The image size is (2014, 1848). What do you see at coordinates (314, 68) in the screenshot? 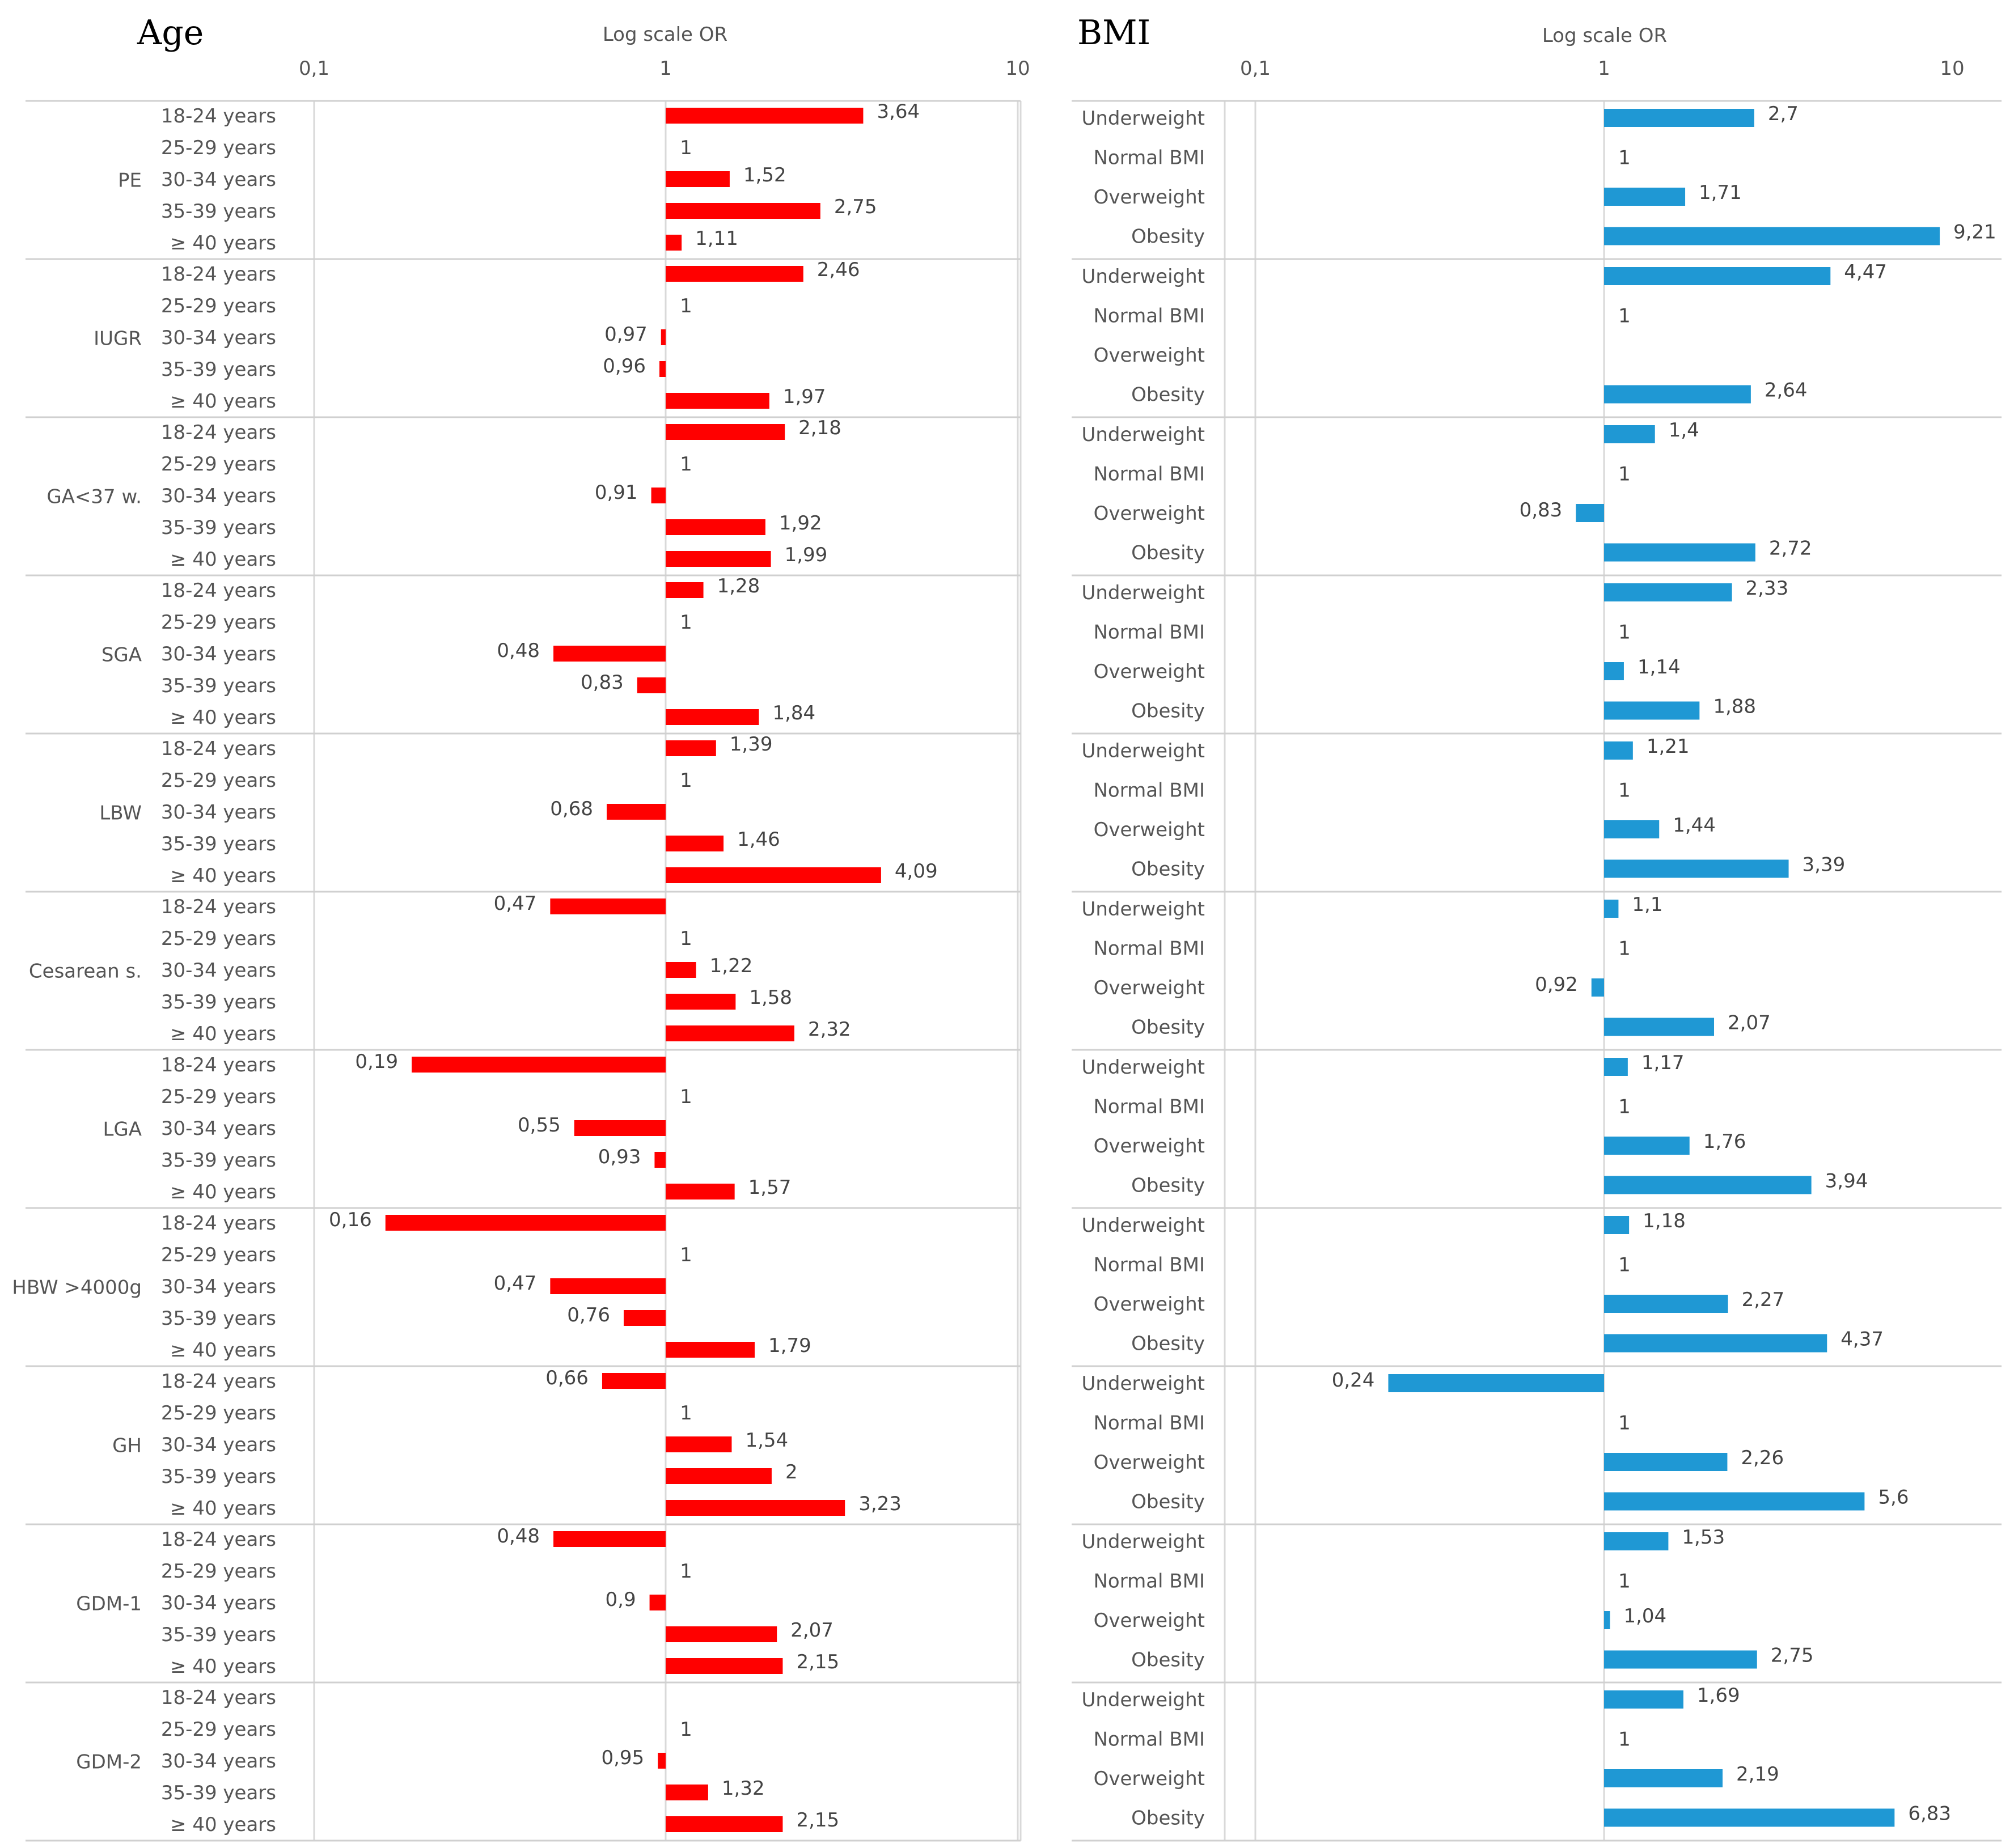
I see `age-x-tick-0: 0,1` at bounding box center [314, 68].